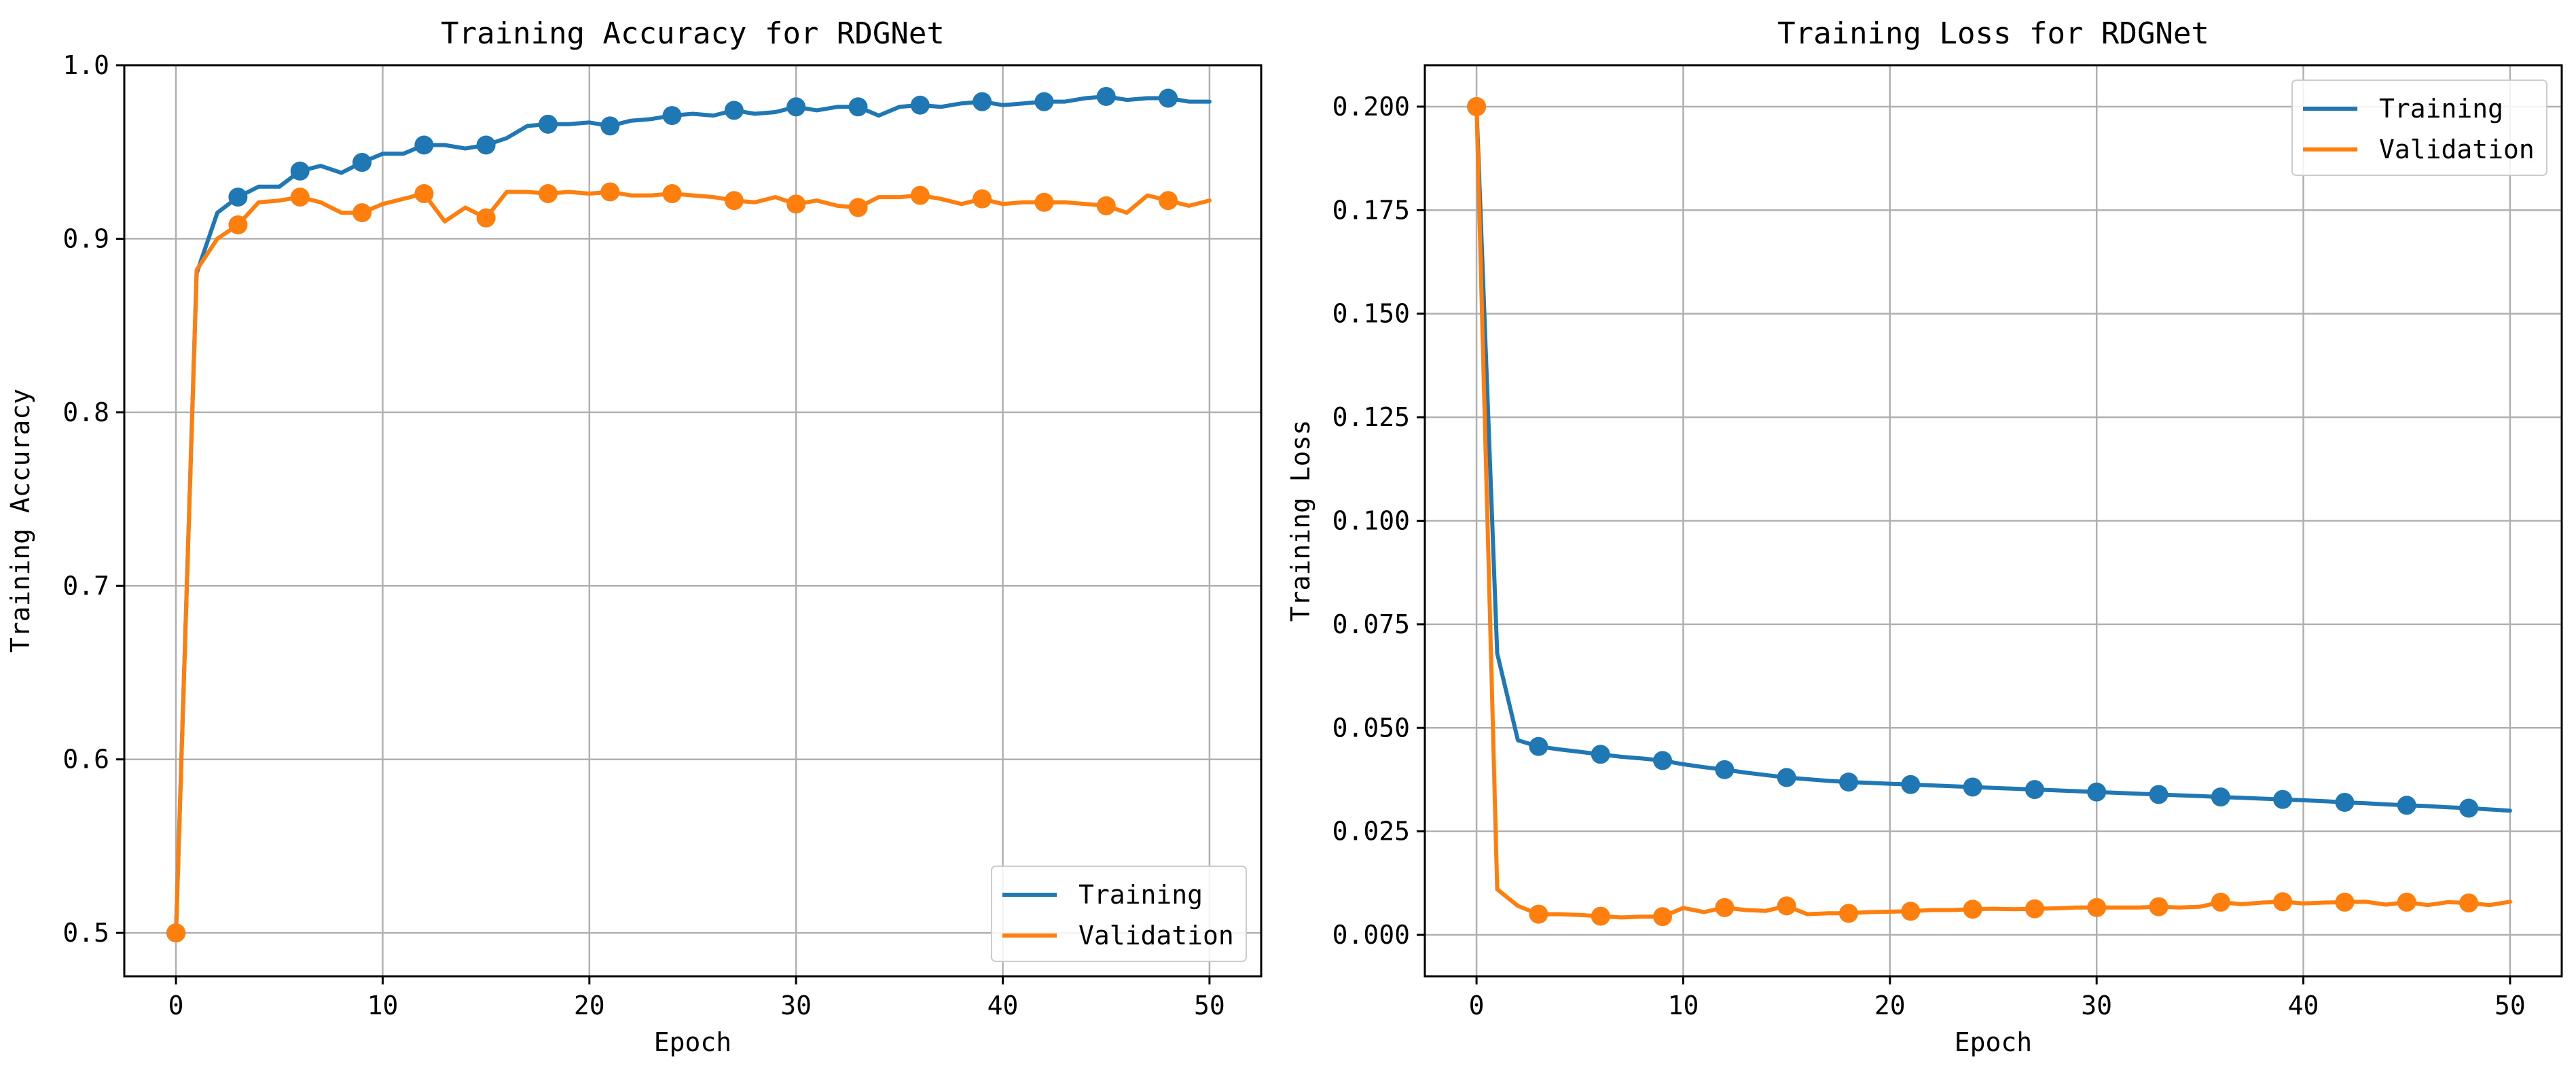 The width and height of the screenshot is (2576, 1085). I want to click on accuracy-y-tick-label: 0.9, so click(85, 238).